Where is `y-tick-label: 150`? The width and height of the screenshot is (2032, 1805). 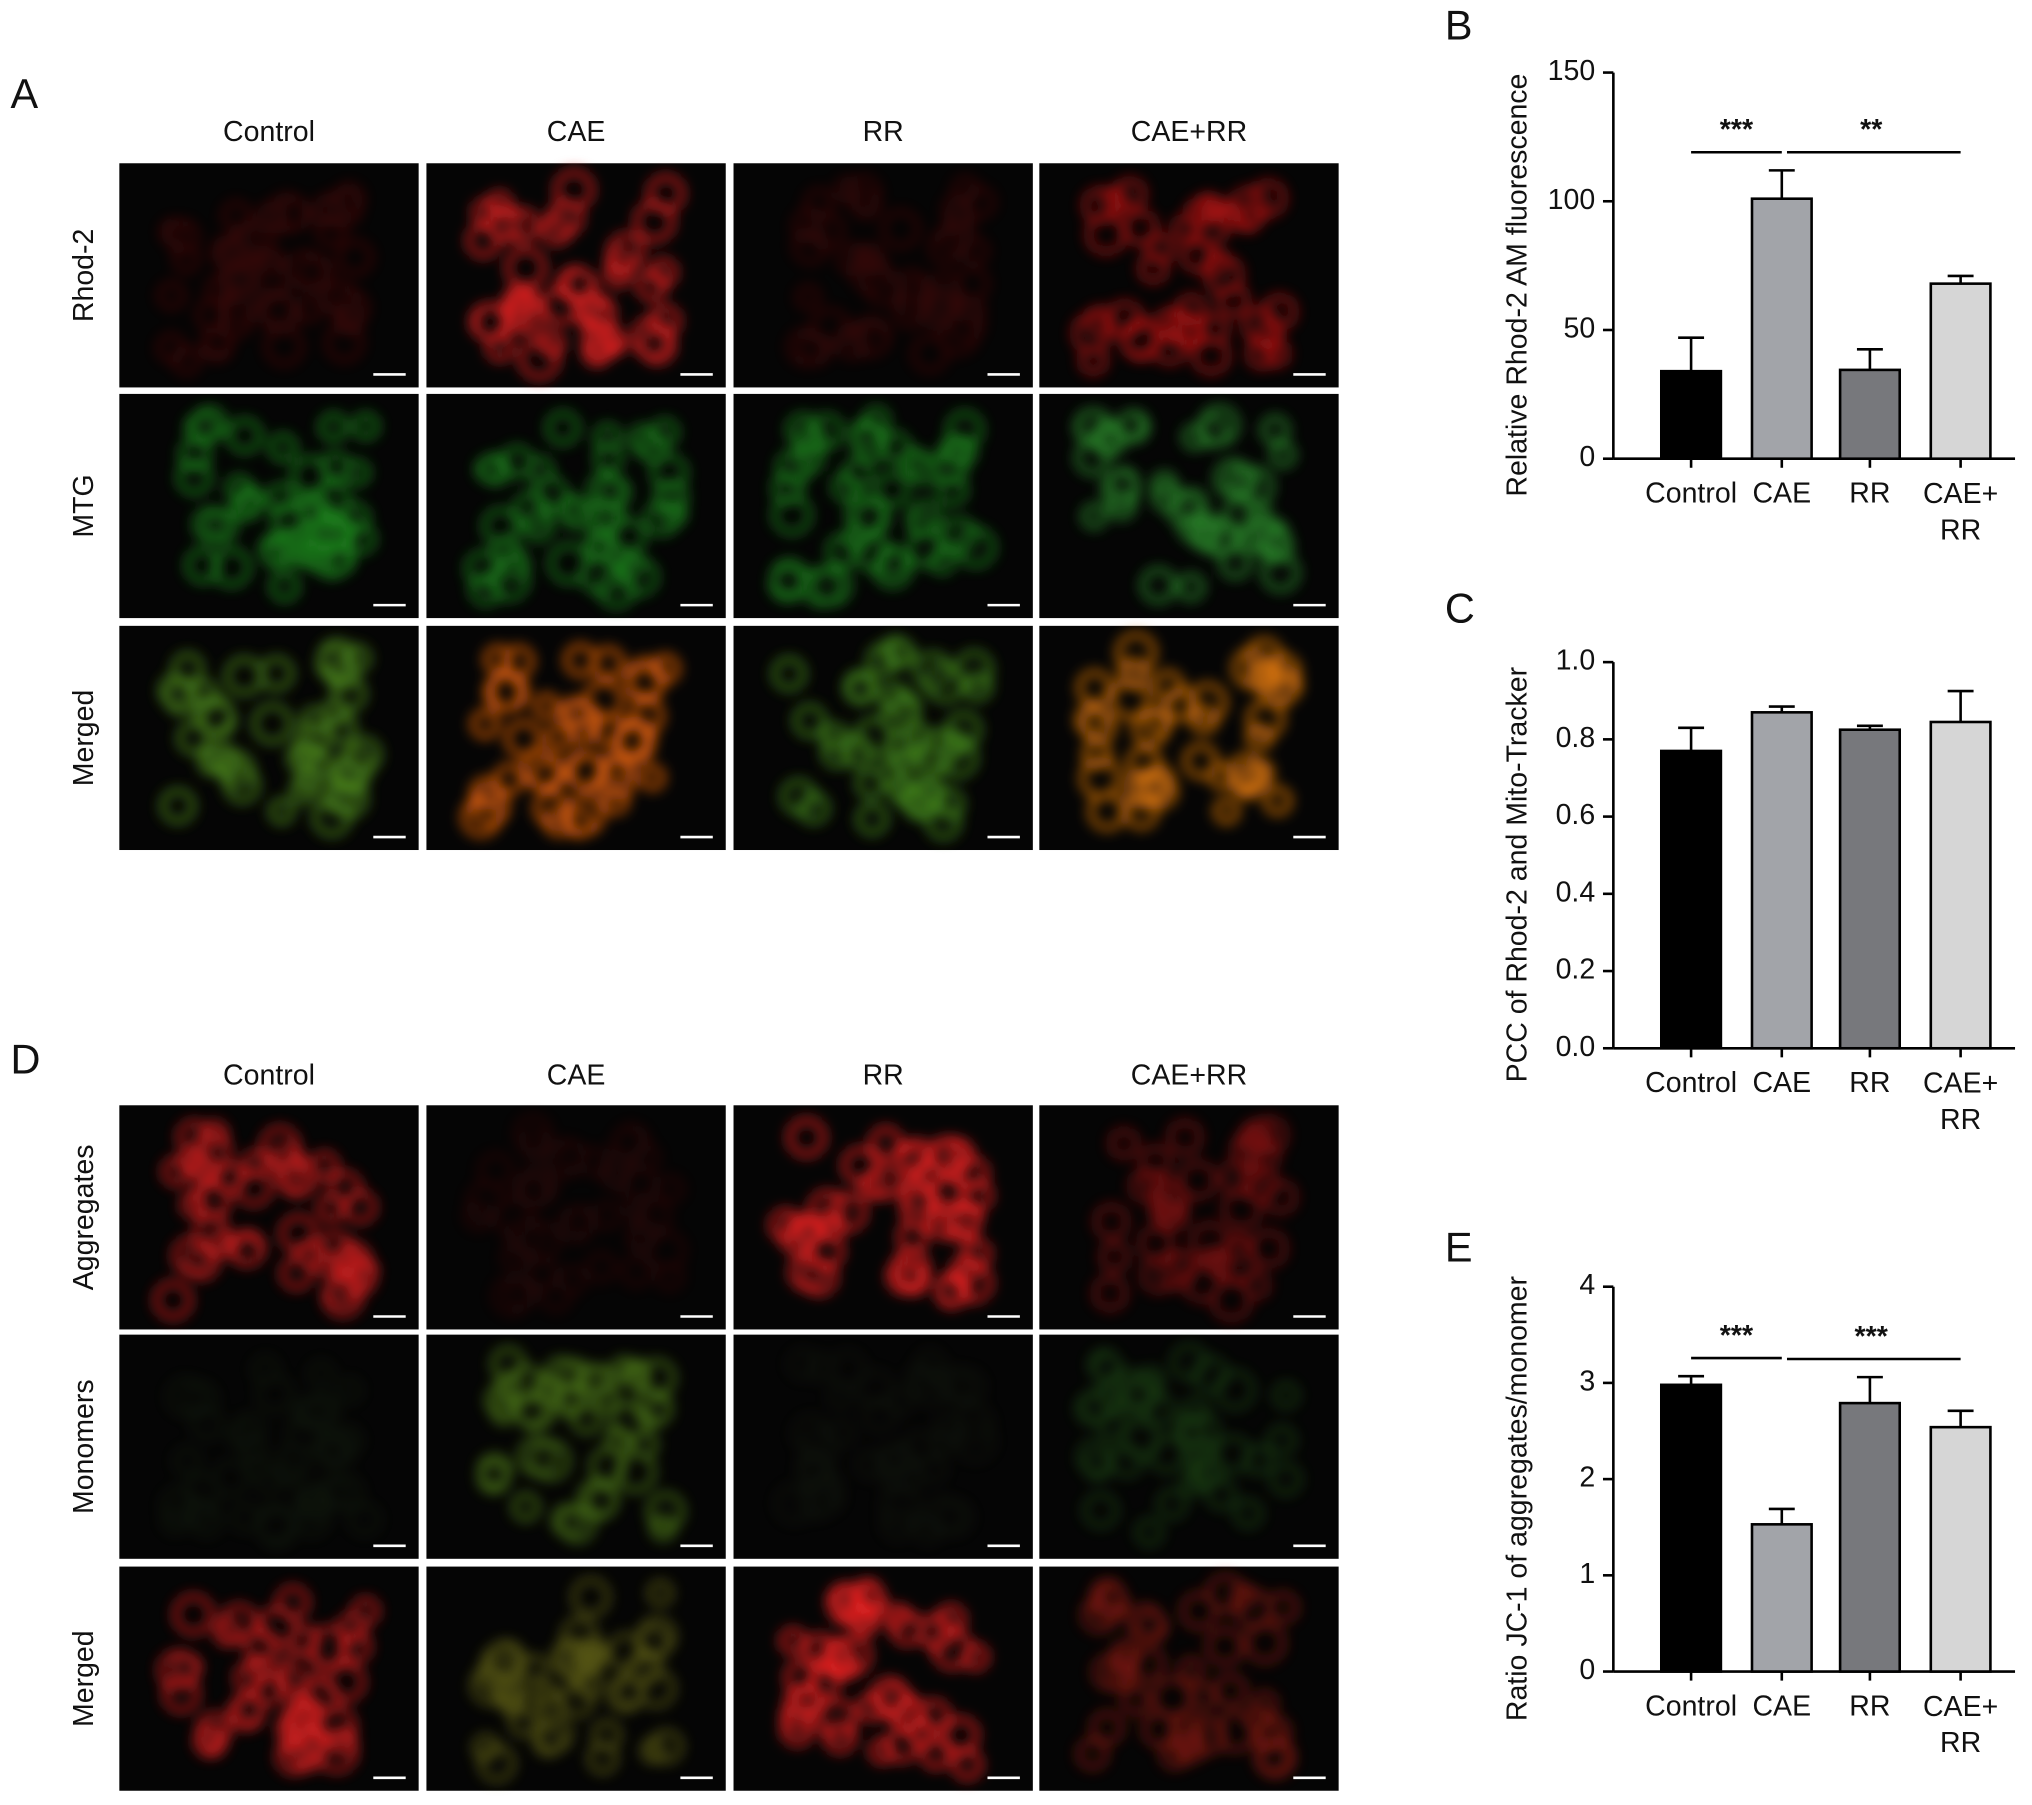 y-tick-label: 150 is located at coordinates (1572, 71).